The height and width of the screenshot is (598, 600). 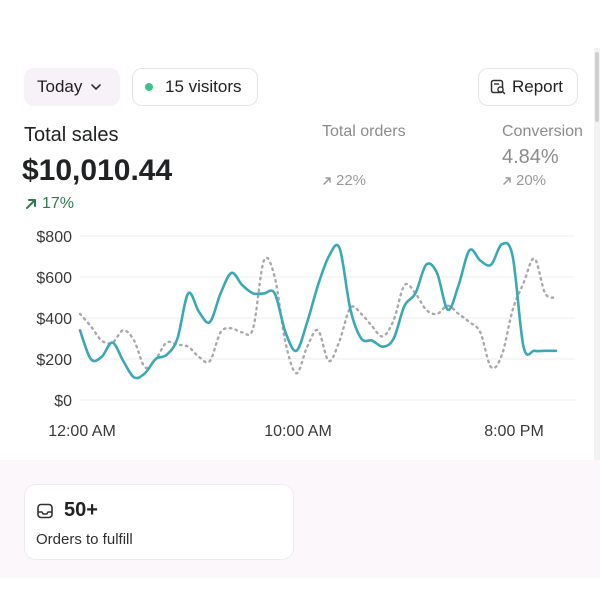 I want to click on date-range-label: Today, so click(x=60, y=86).